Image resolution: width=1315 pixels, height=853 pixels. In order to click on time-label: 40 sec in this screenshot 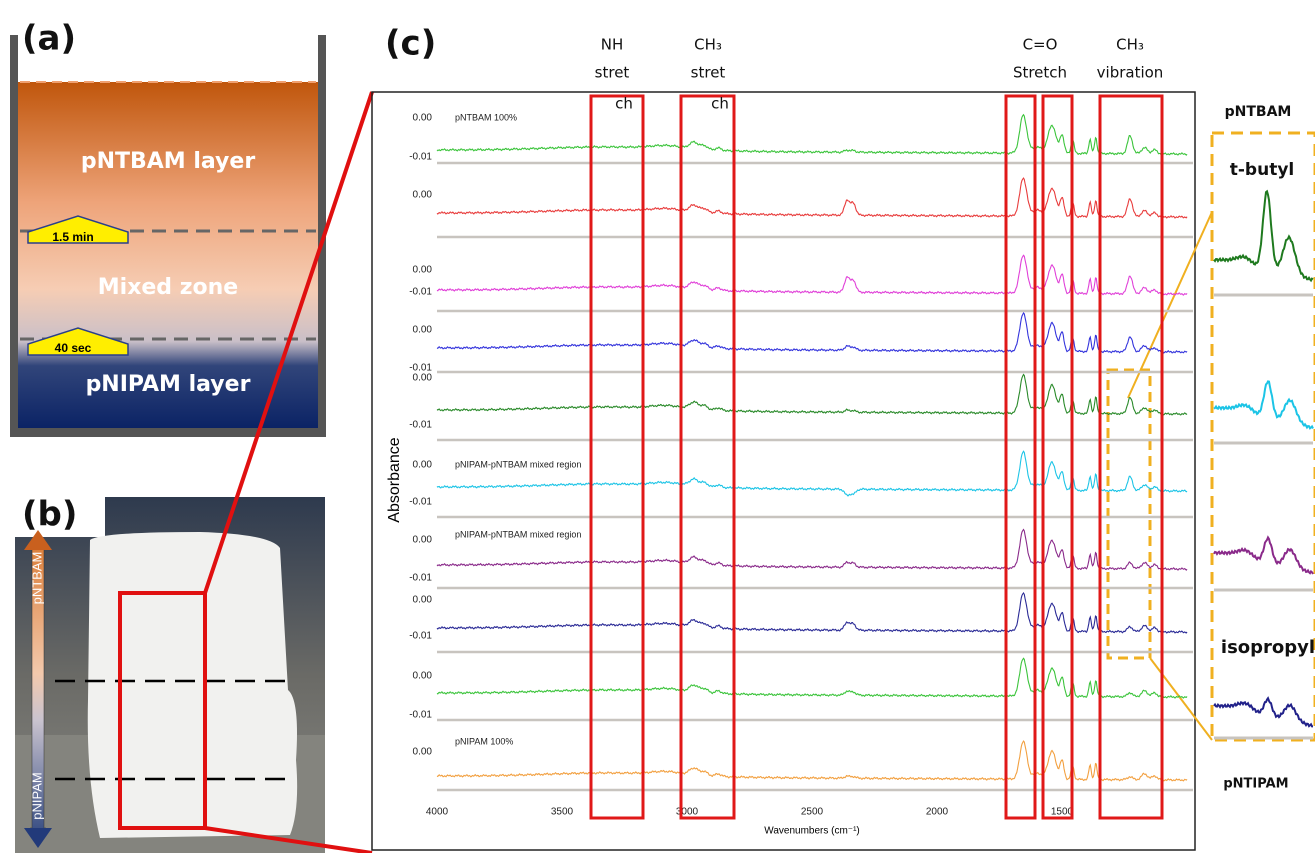, I will do `click(73, 348)`.